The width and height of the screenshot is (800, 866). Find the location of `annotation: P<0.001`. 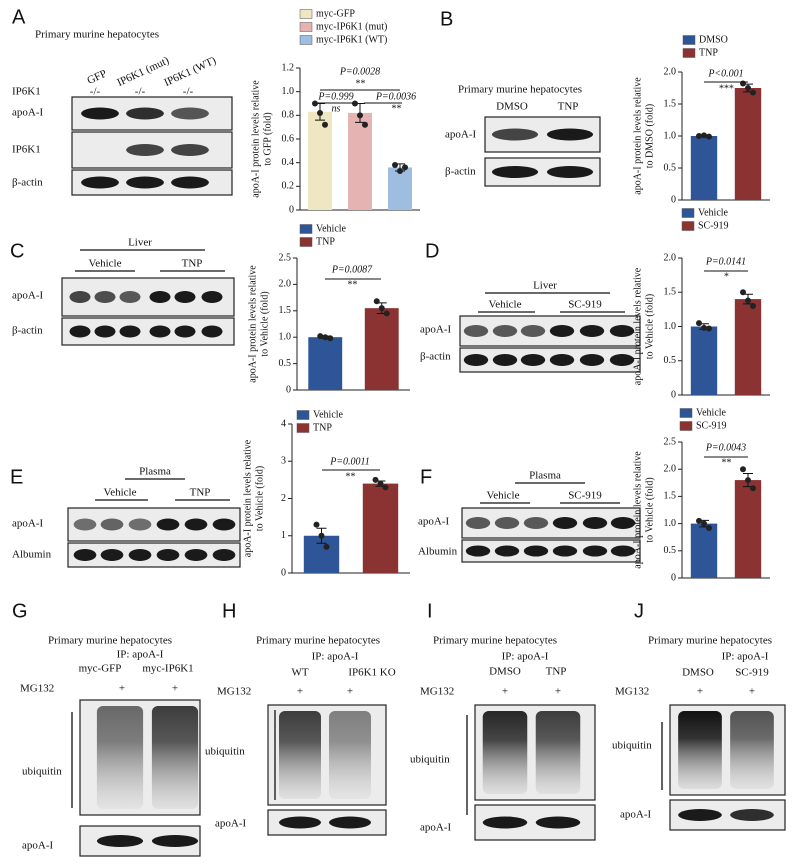

annotation: P<0.001 is located at coordinates (725, 73).